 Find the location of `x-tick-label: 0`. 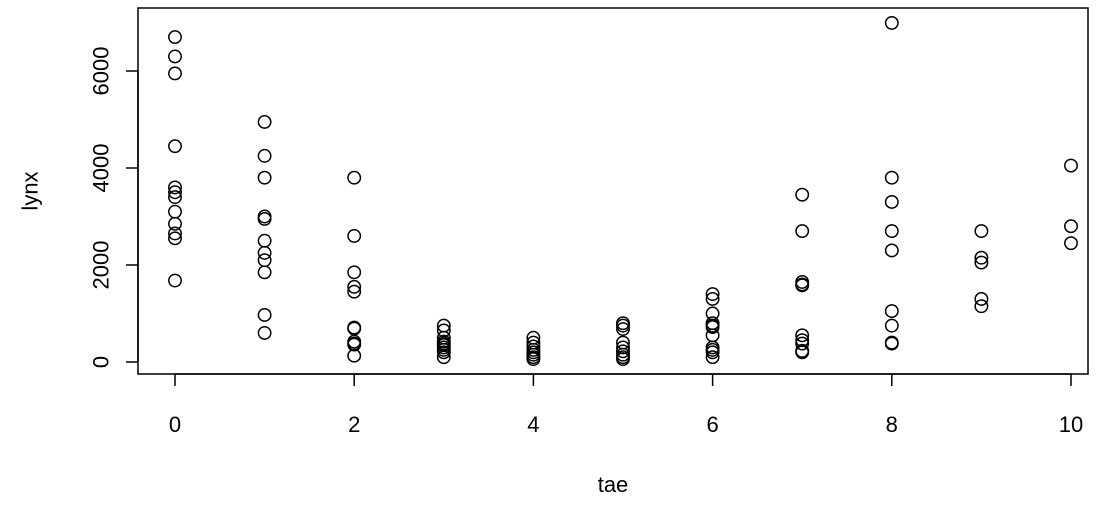

x-tick-label: 0 is located at coordinates (175, 424).